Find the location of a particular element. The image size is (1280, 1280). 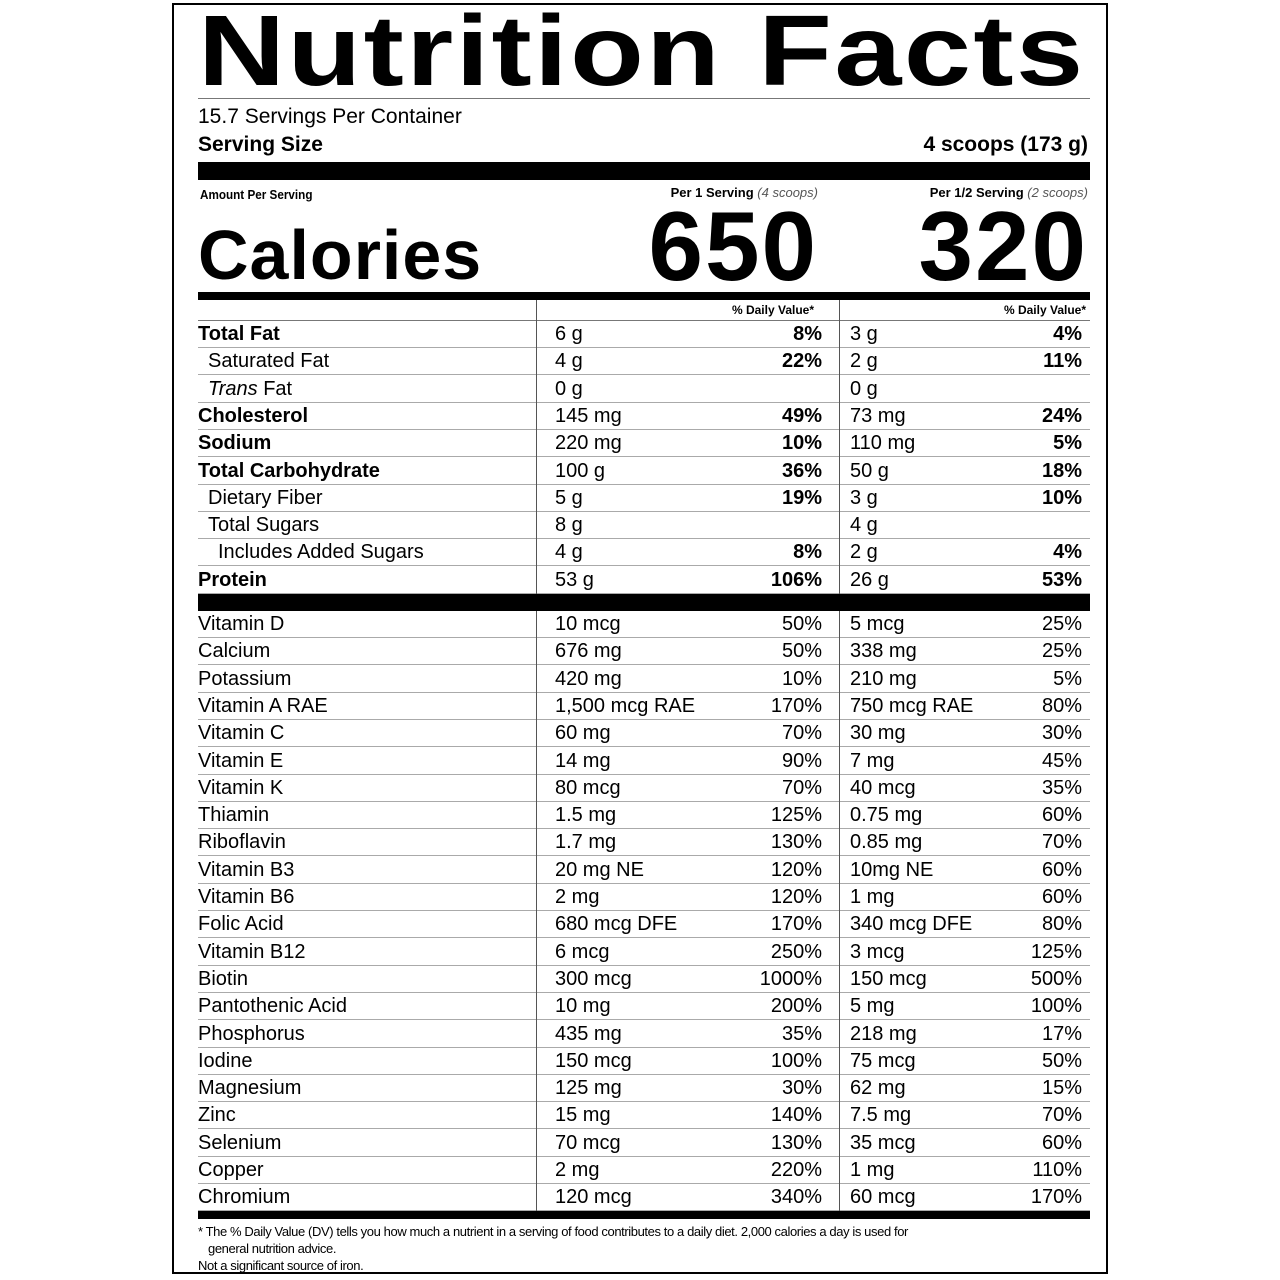

nutrient-row: Vitamin C 60 mg 70% 30 mg 30% is located at coordinates (644, 734).